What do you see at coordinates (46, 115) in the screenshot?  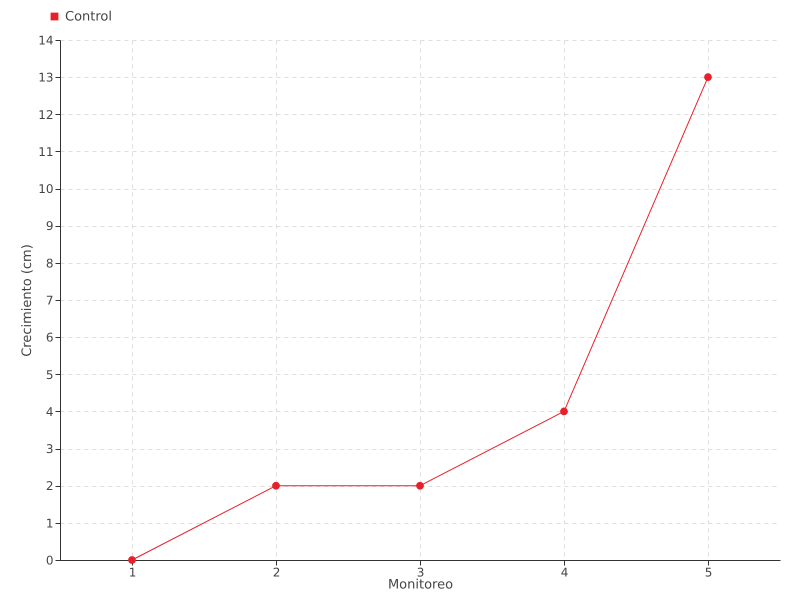 I see `y-tick-label: 12` at bounding box center [46, 115].